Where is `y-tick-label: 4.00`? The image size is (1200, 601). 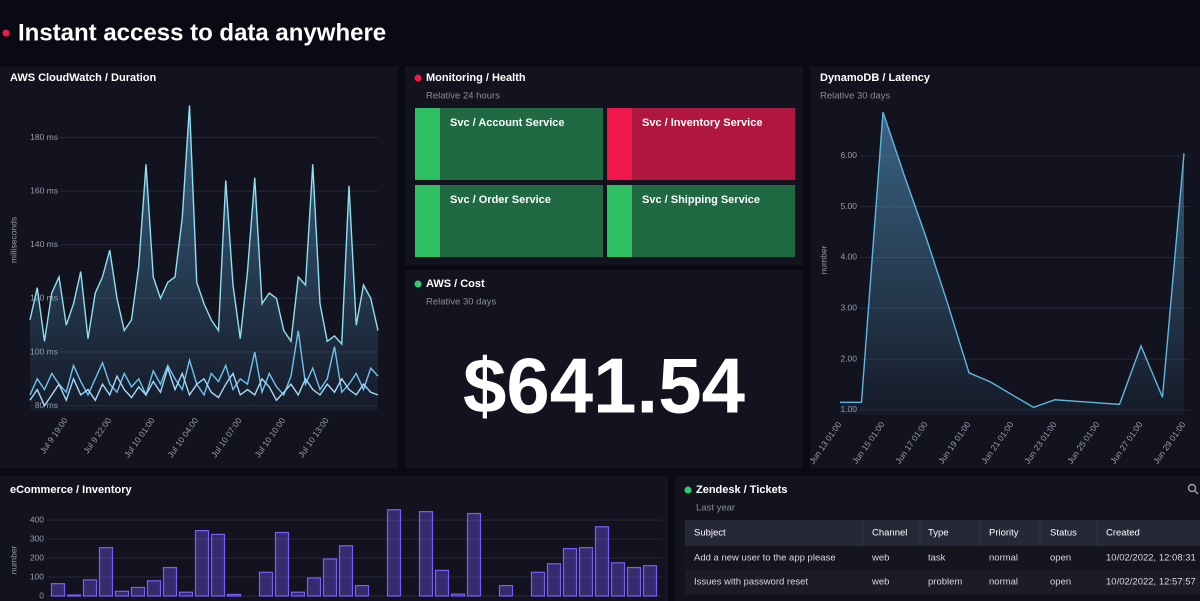
y-tick-label: 4.00 is located at coordinates (848, 257).